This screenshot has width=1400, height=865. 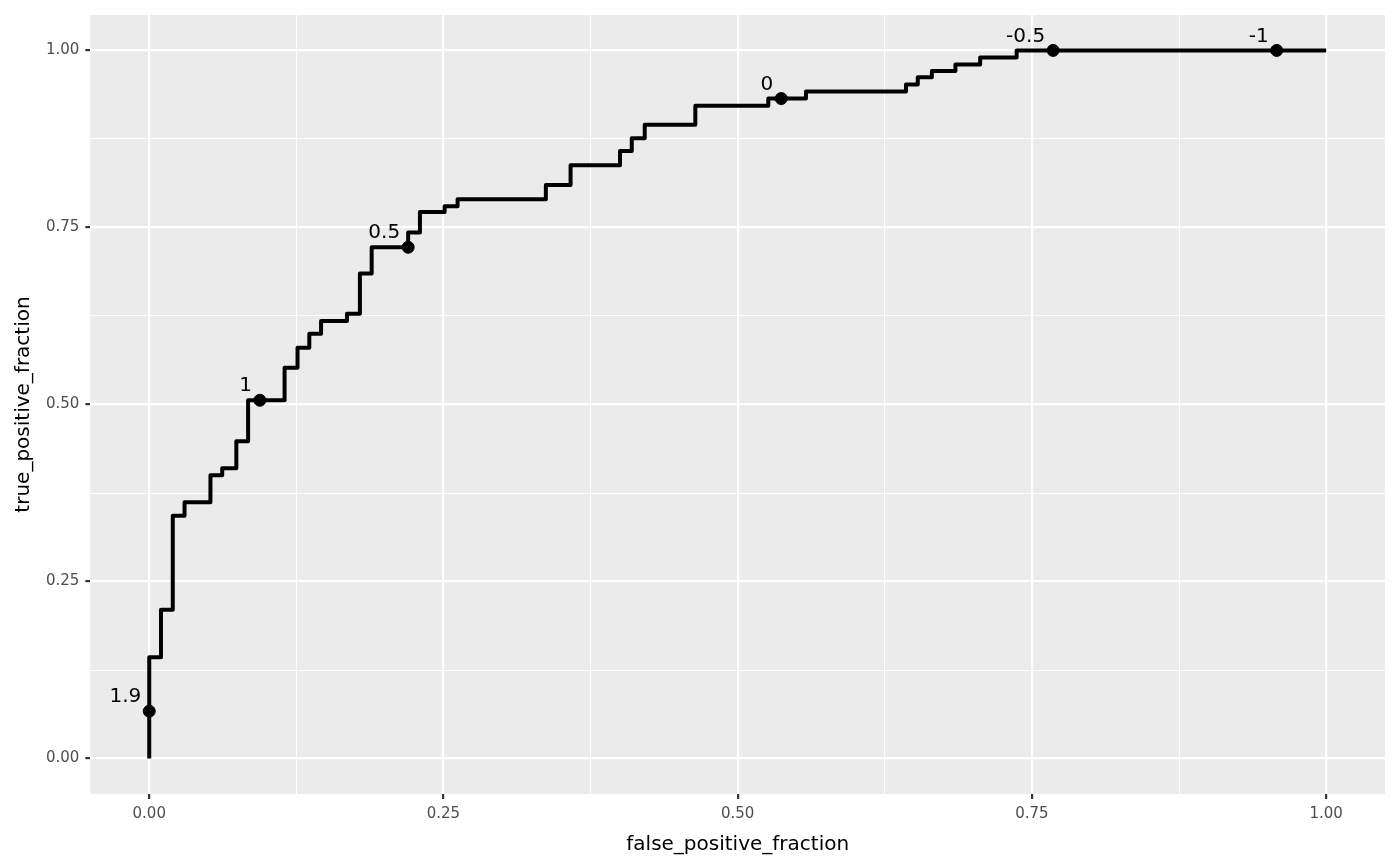 I want to click on x-tick-label: 0.50, so click(x=738, y=812).